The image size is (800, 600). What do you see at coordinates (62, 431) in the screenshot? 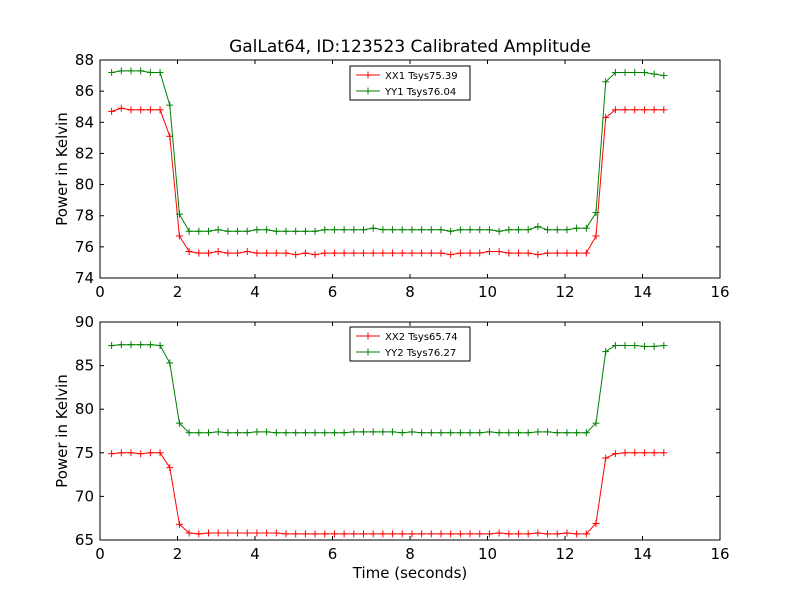
I see `bottom-y-axis-label: Power in Kelvin` at bounding box center [62, 431].